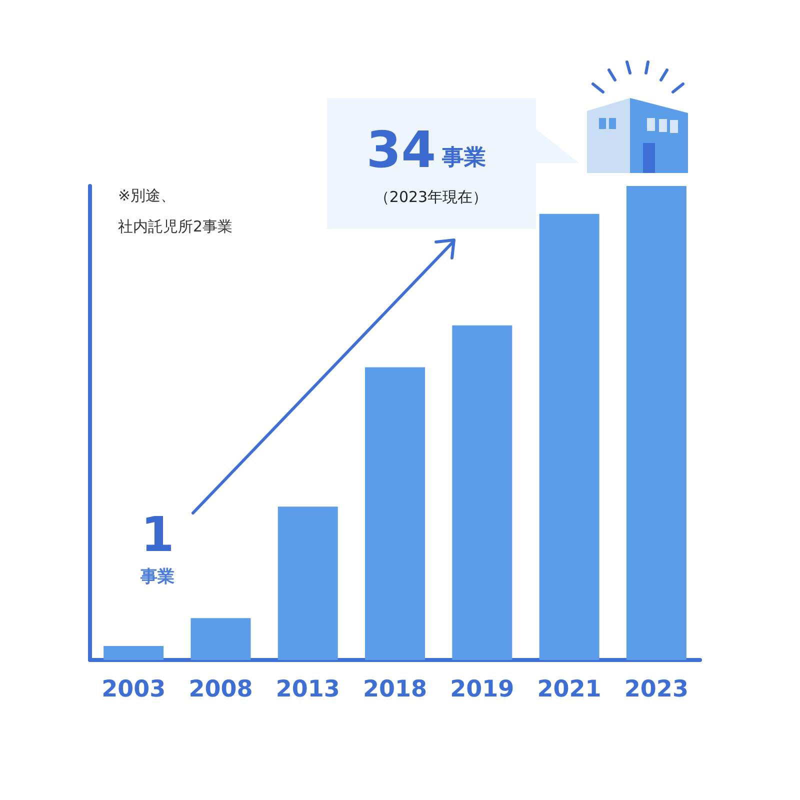 The height and width of the screenshot is (800, 800). What do you see at coordinates (656, 689) in the screenshot?
I see `x-tick-label: 2023` at bounding box center [656, 689].